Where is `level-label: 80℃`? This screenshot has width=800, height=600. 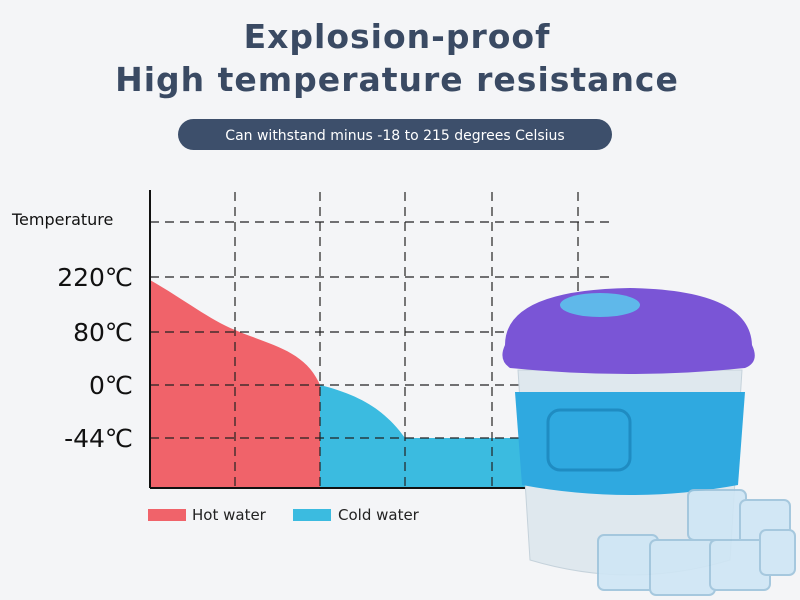 level-label: 80℃ is located at coordinates (103, 332).